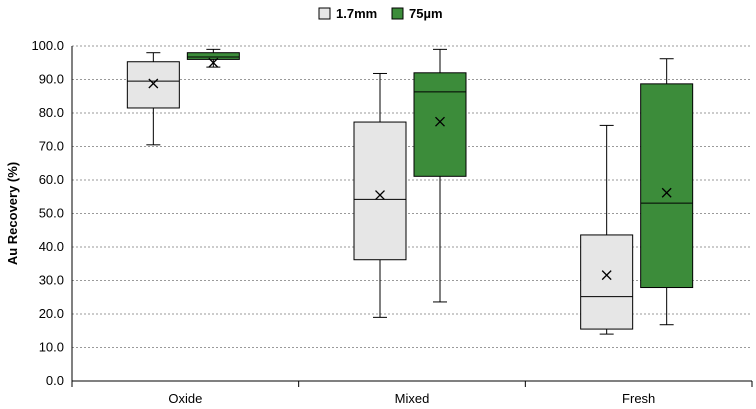  What do you see at coordinates (185, 398) in the screenshot?
I see `x-category-label: Oxide` at bounding box center [185, 398].